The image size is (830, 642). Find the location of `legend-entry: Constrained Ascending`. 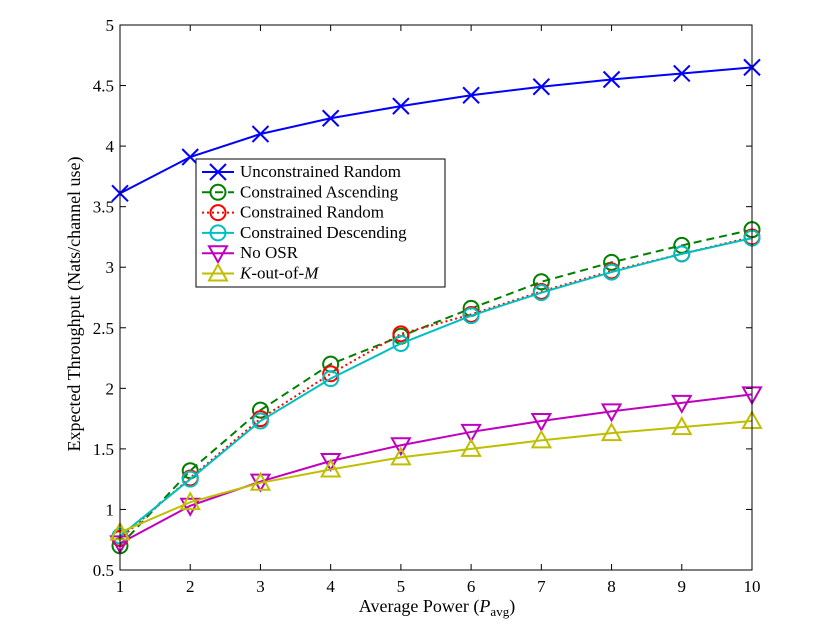

legend-entry: Constrained Ascending is located at coordinates (300, 191).